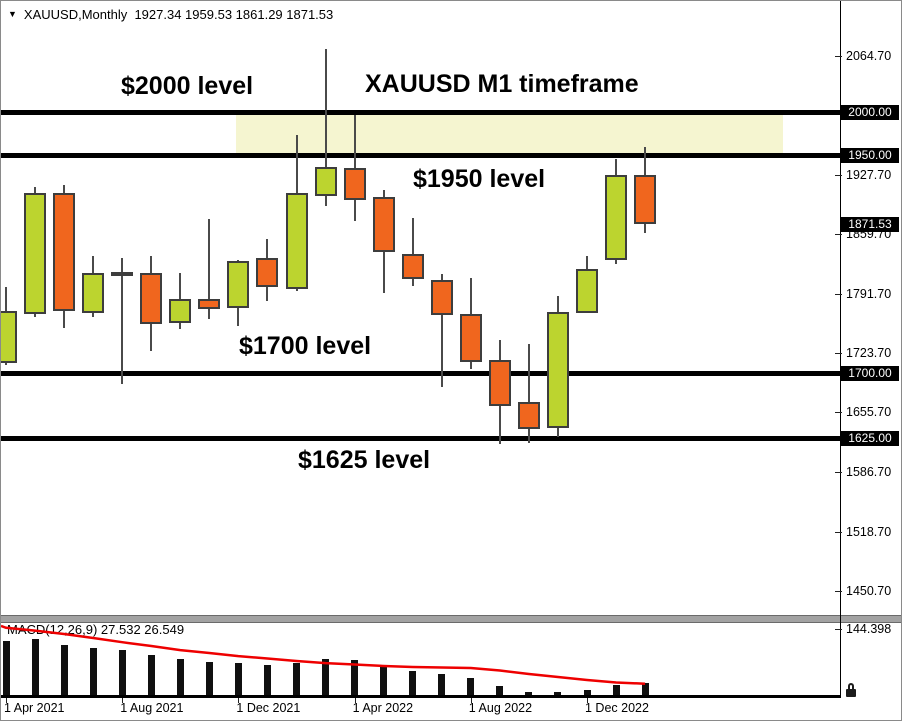 This screenshot has height=721, width=902. I want to click on label-1950-level: $1950 level, so click(479, 179).